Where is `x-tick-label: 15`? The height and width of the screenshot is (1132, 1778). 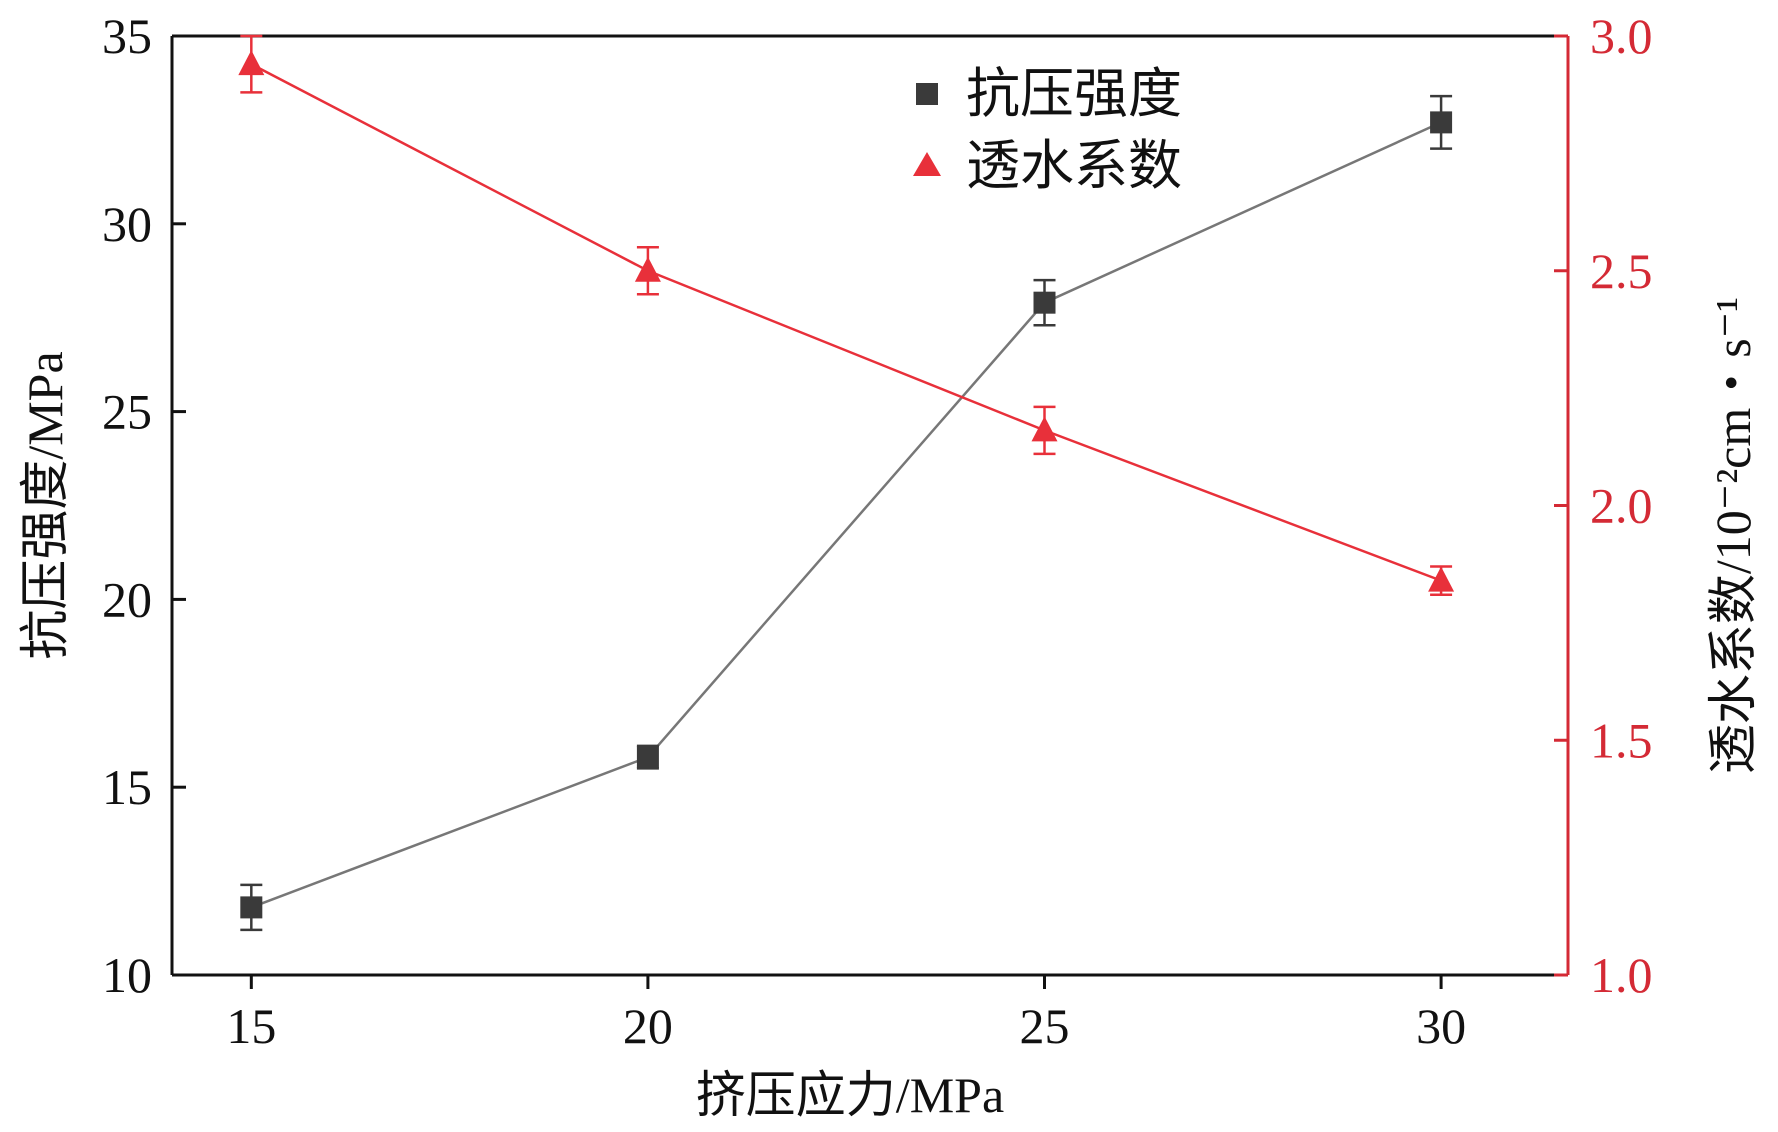 x-tick-label: 15 is located at coordinates (251, 1026).